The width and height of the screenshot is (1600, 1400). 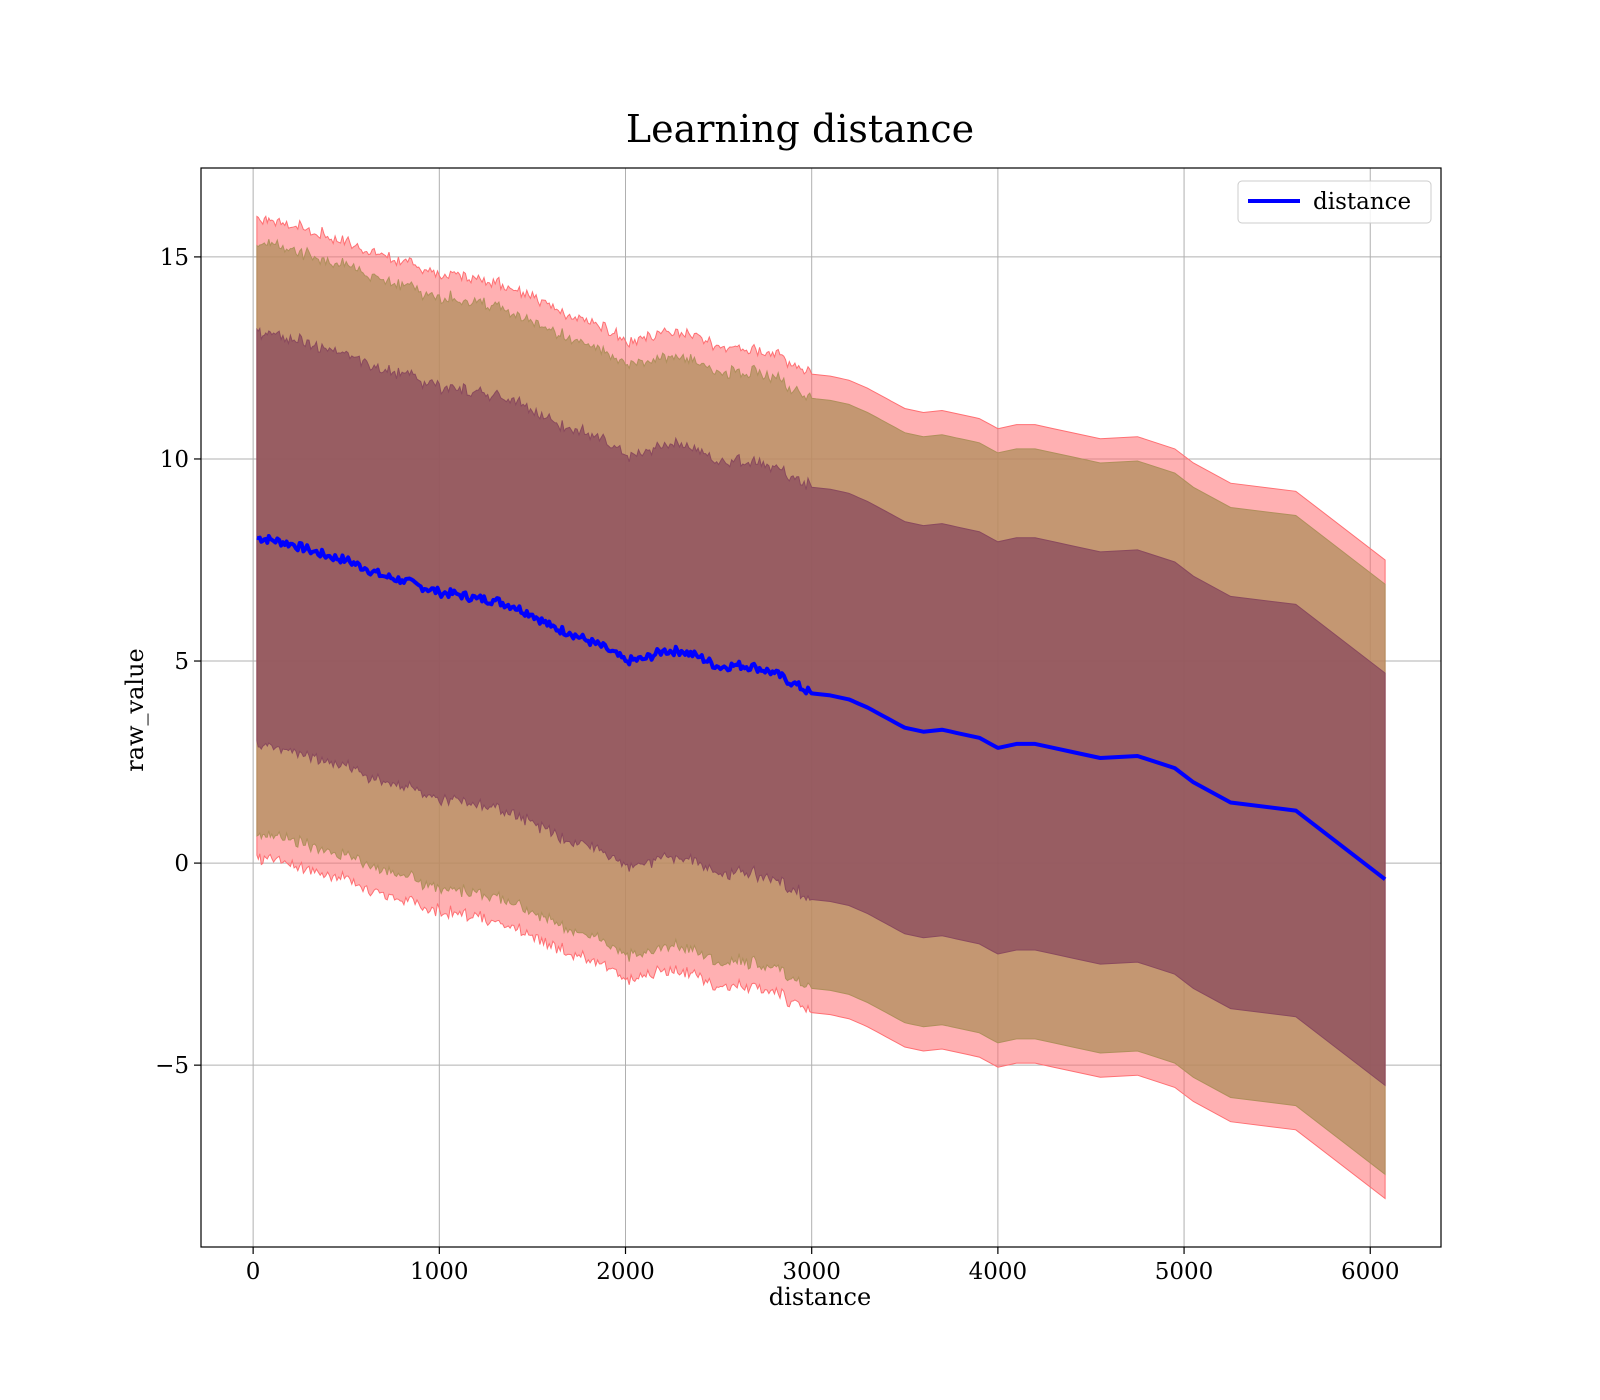 I want to click on legend-label-distance: distance, so click(x=1362, y=202).